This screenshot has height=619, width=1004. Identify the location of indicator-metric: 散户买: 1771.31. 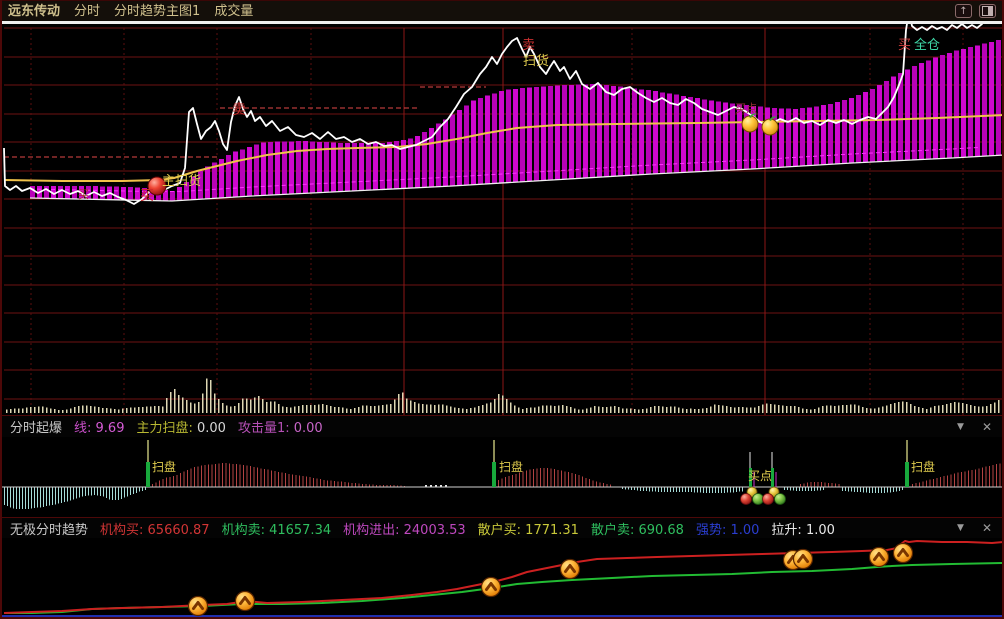
(528, 530).